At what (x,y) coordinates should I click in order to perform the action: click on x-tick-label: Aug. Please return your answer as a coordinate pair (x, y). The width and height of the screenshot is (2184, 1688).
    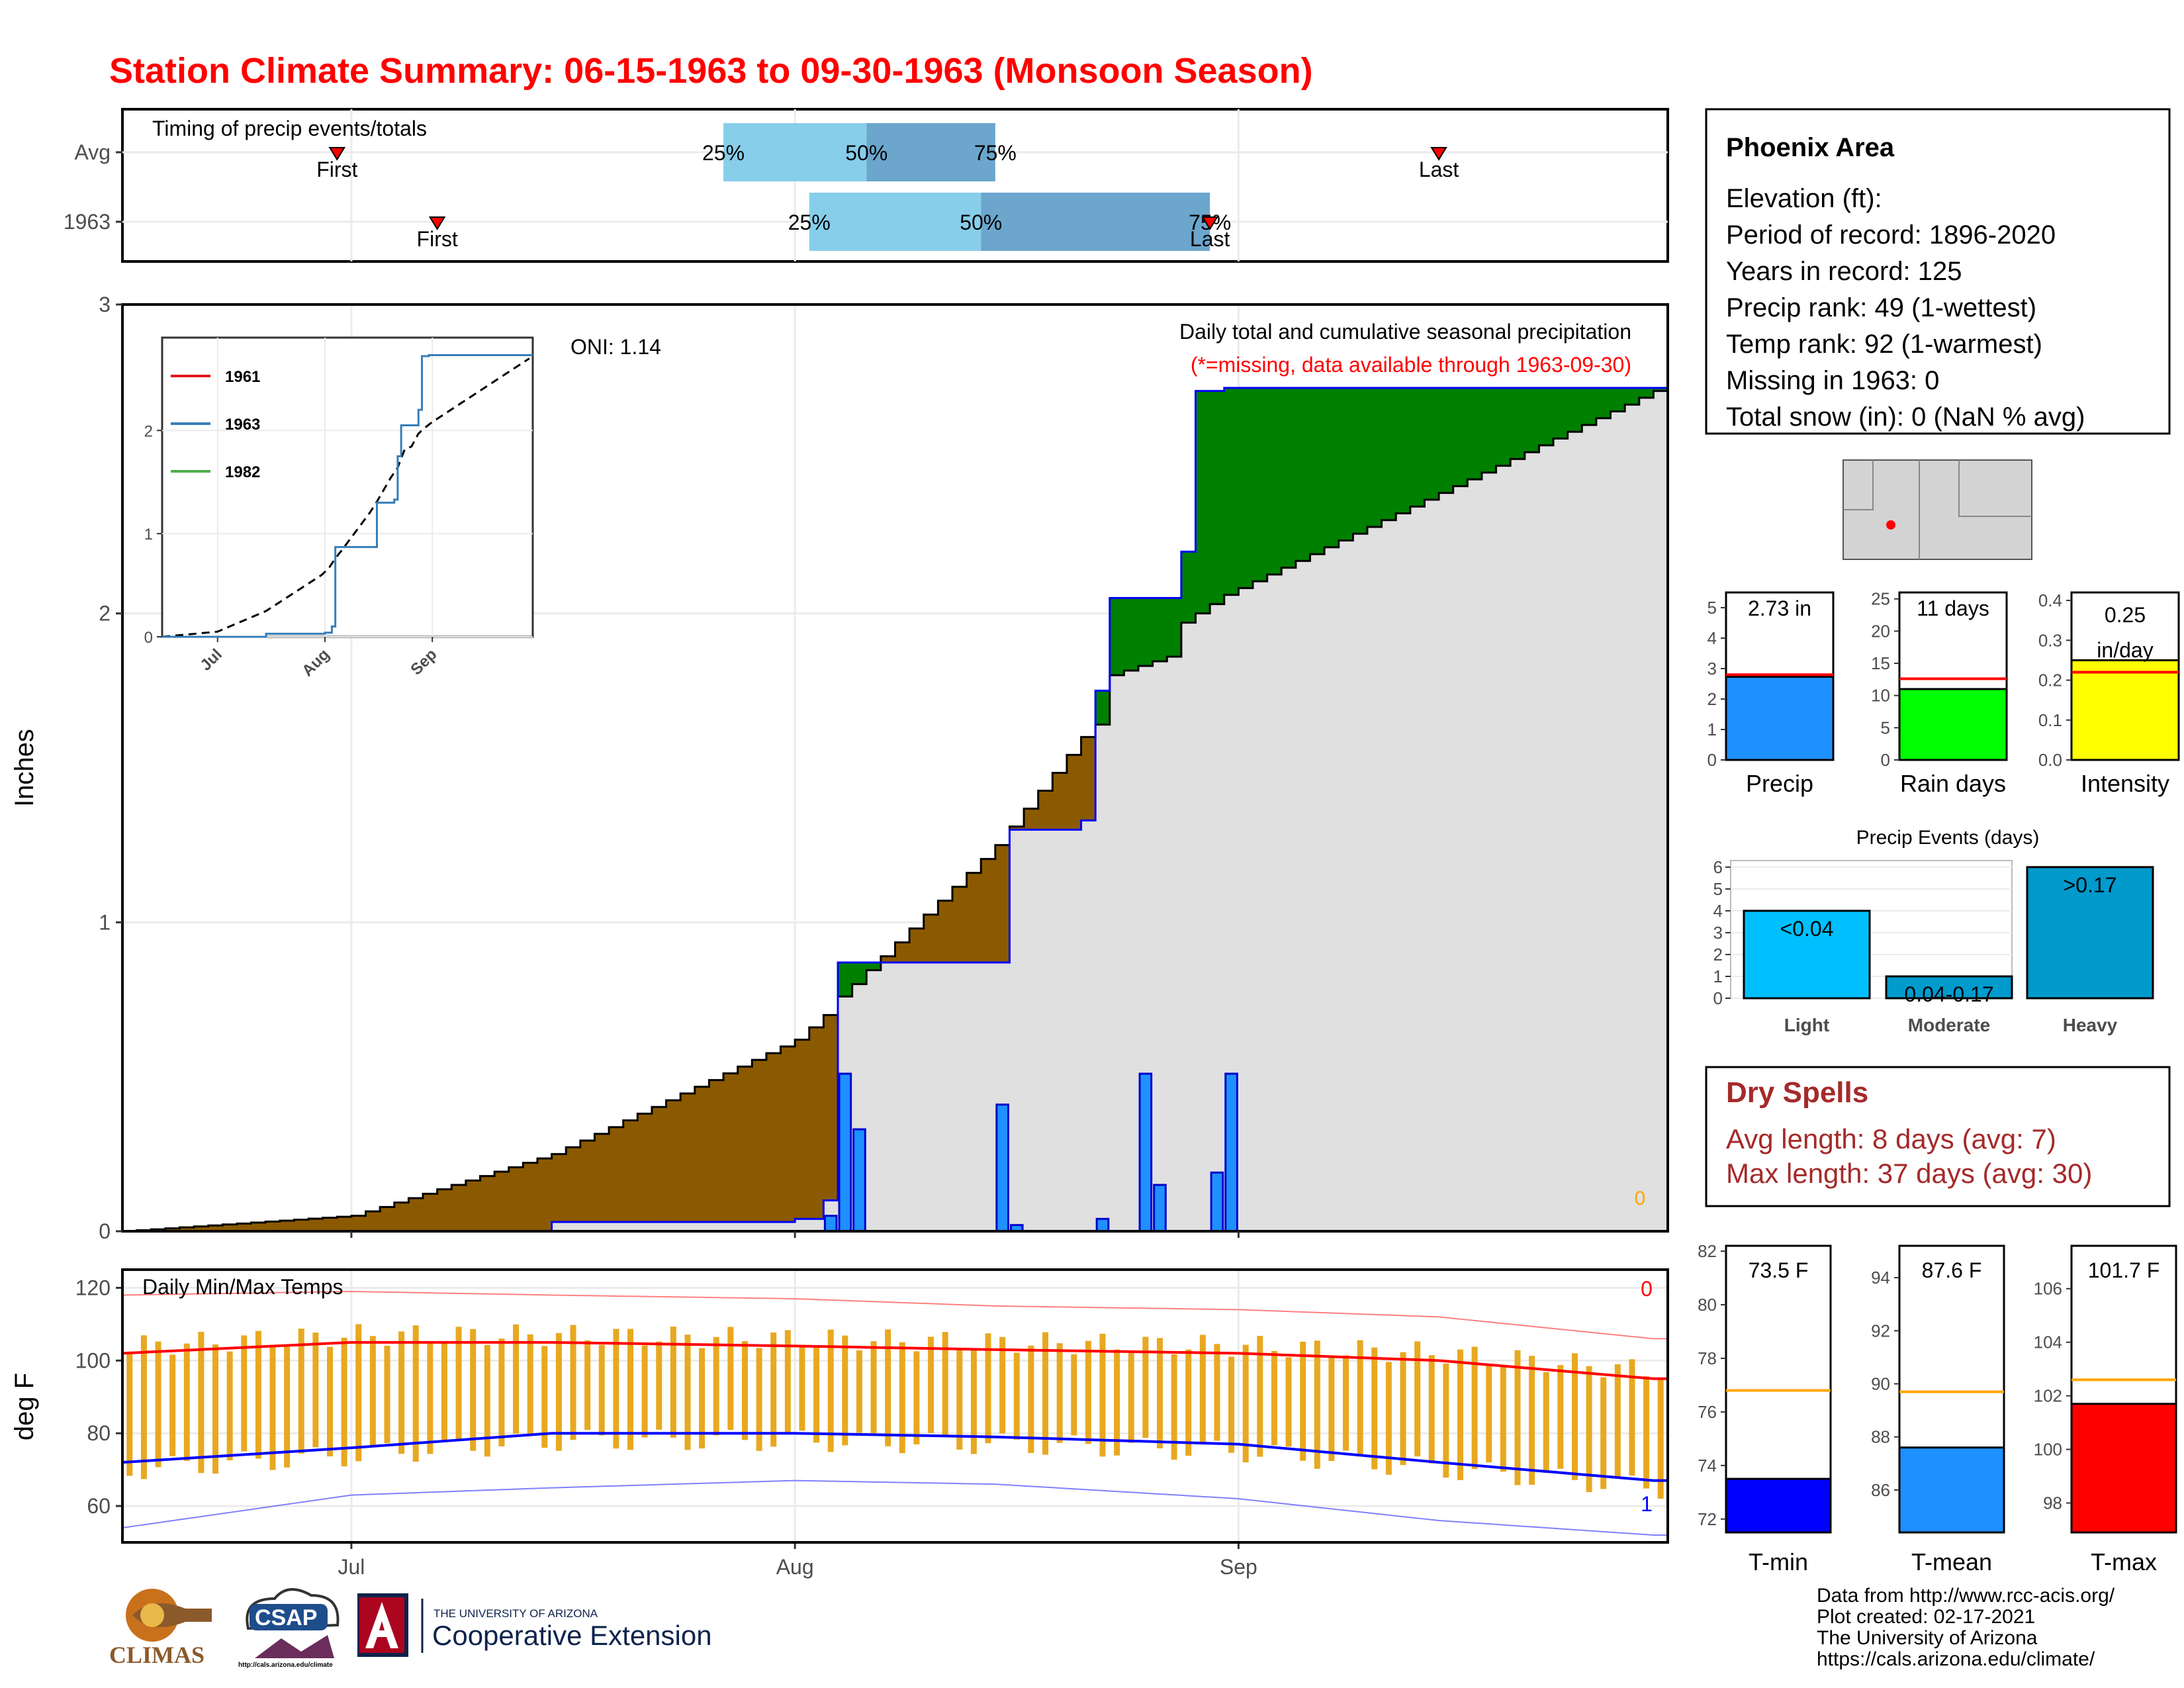
    Looking at the image, I should click on (795, 1567).